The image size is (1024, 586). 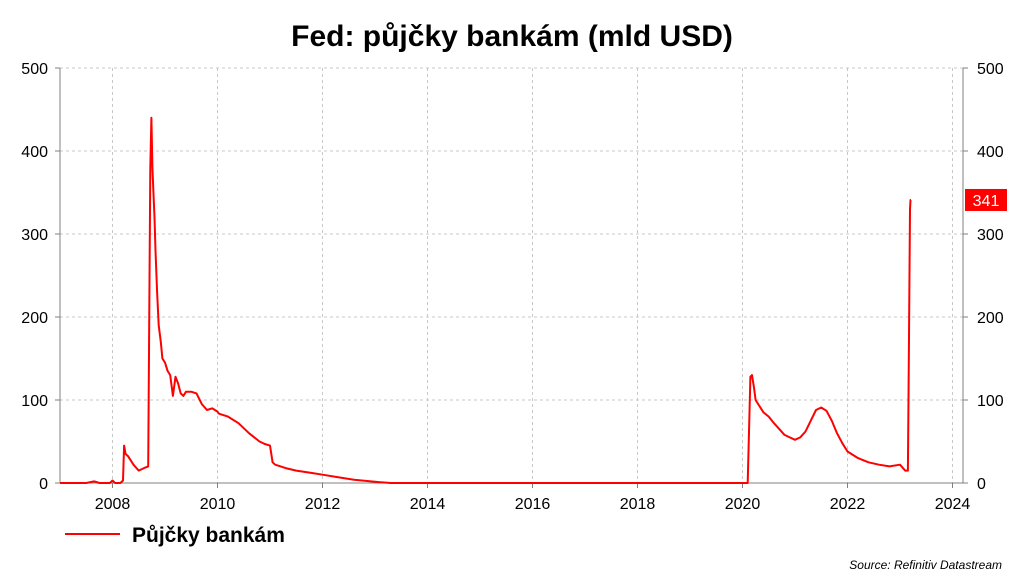 I want to click on x-tick-label: 2010, so click(x=218, y=504).